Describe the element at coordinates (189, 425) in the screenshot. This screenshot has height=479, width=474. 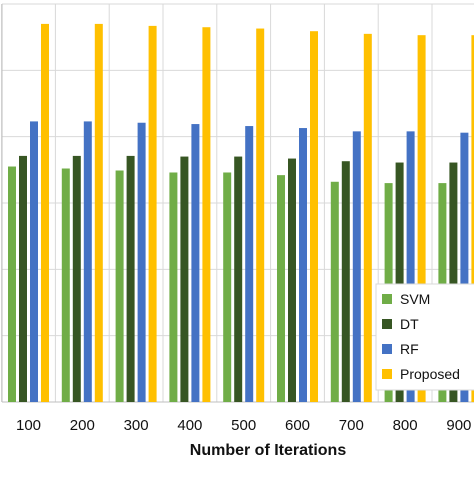
I see `x-tick-label: 400` at that location.